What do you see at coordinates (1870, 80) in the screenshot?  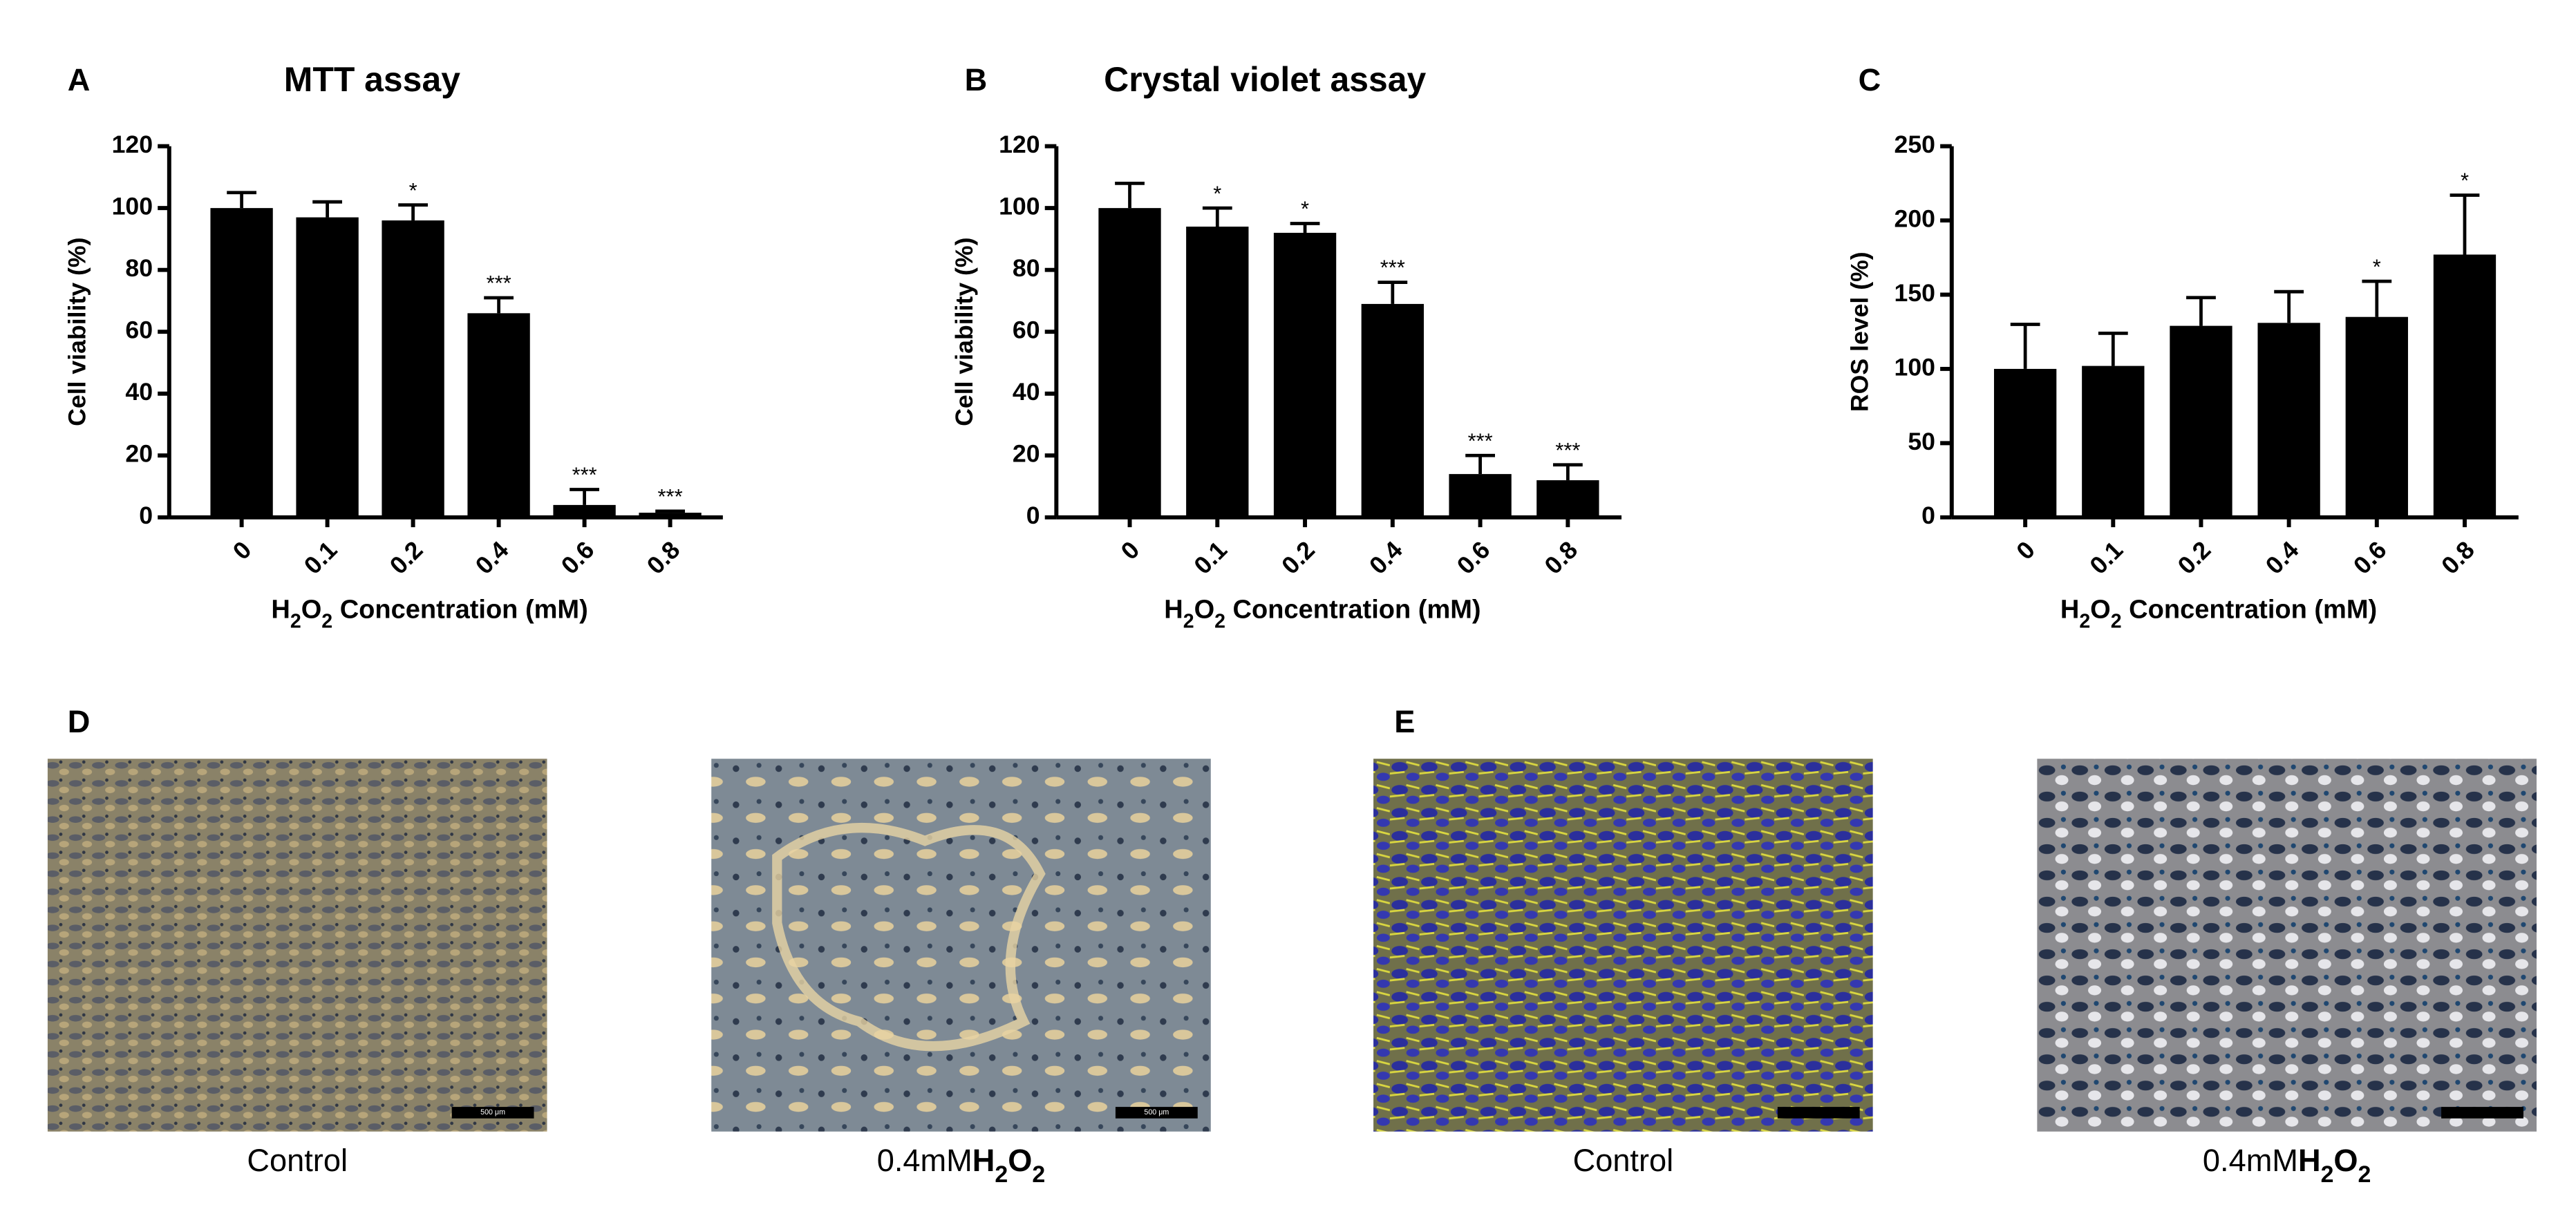 I see `panel-letter: C` at bounding box center [1870, 80].